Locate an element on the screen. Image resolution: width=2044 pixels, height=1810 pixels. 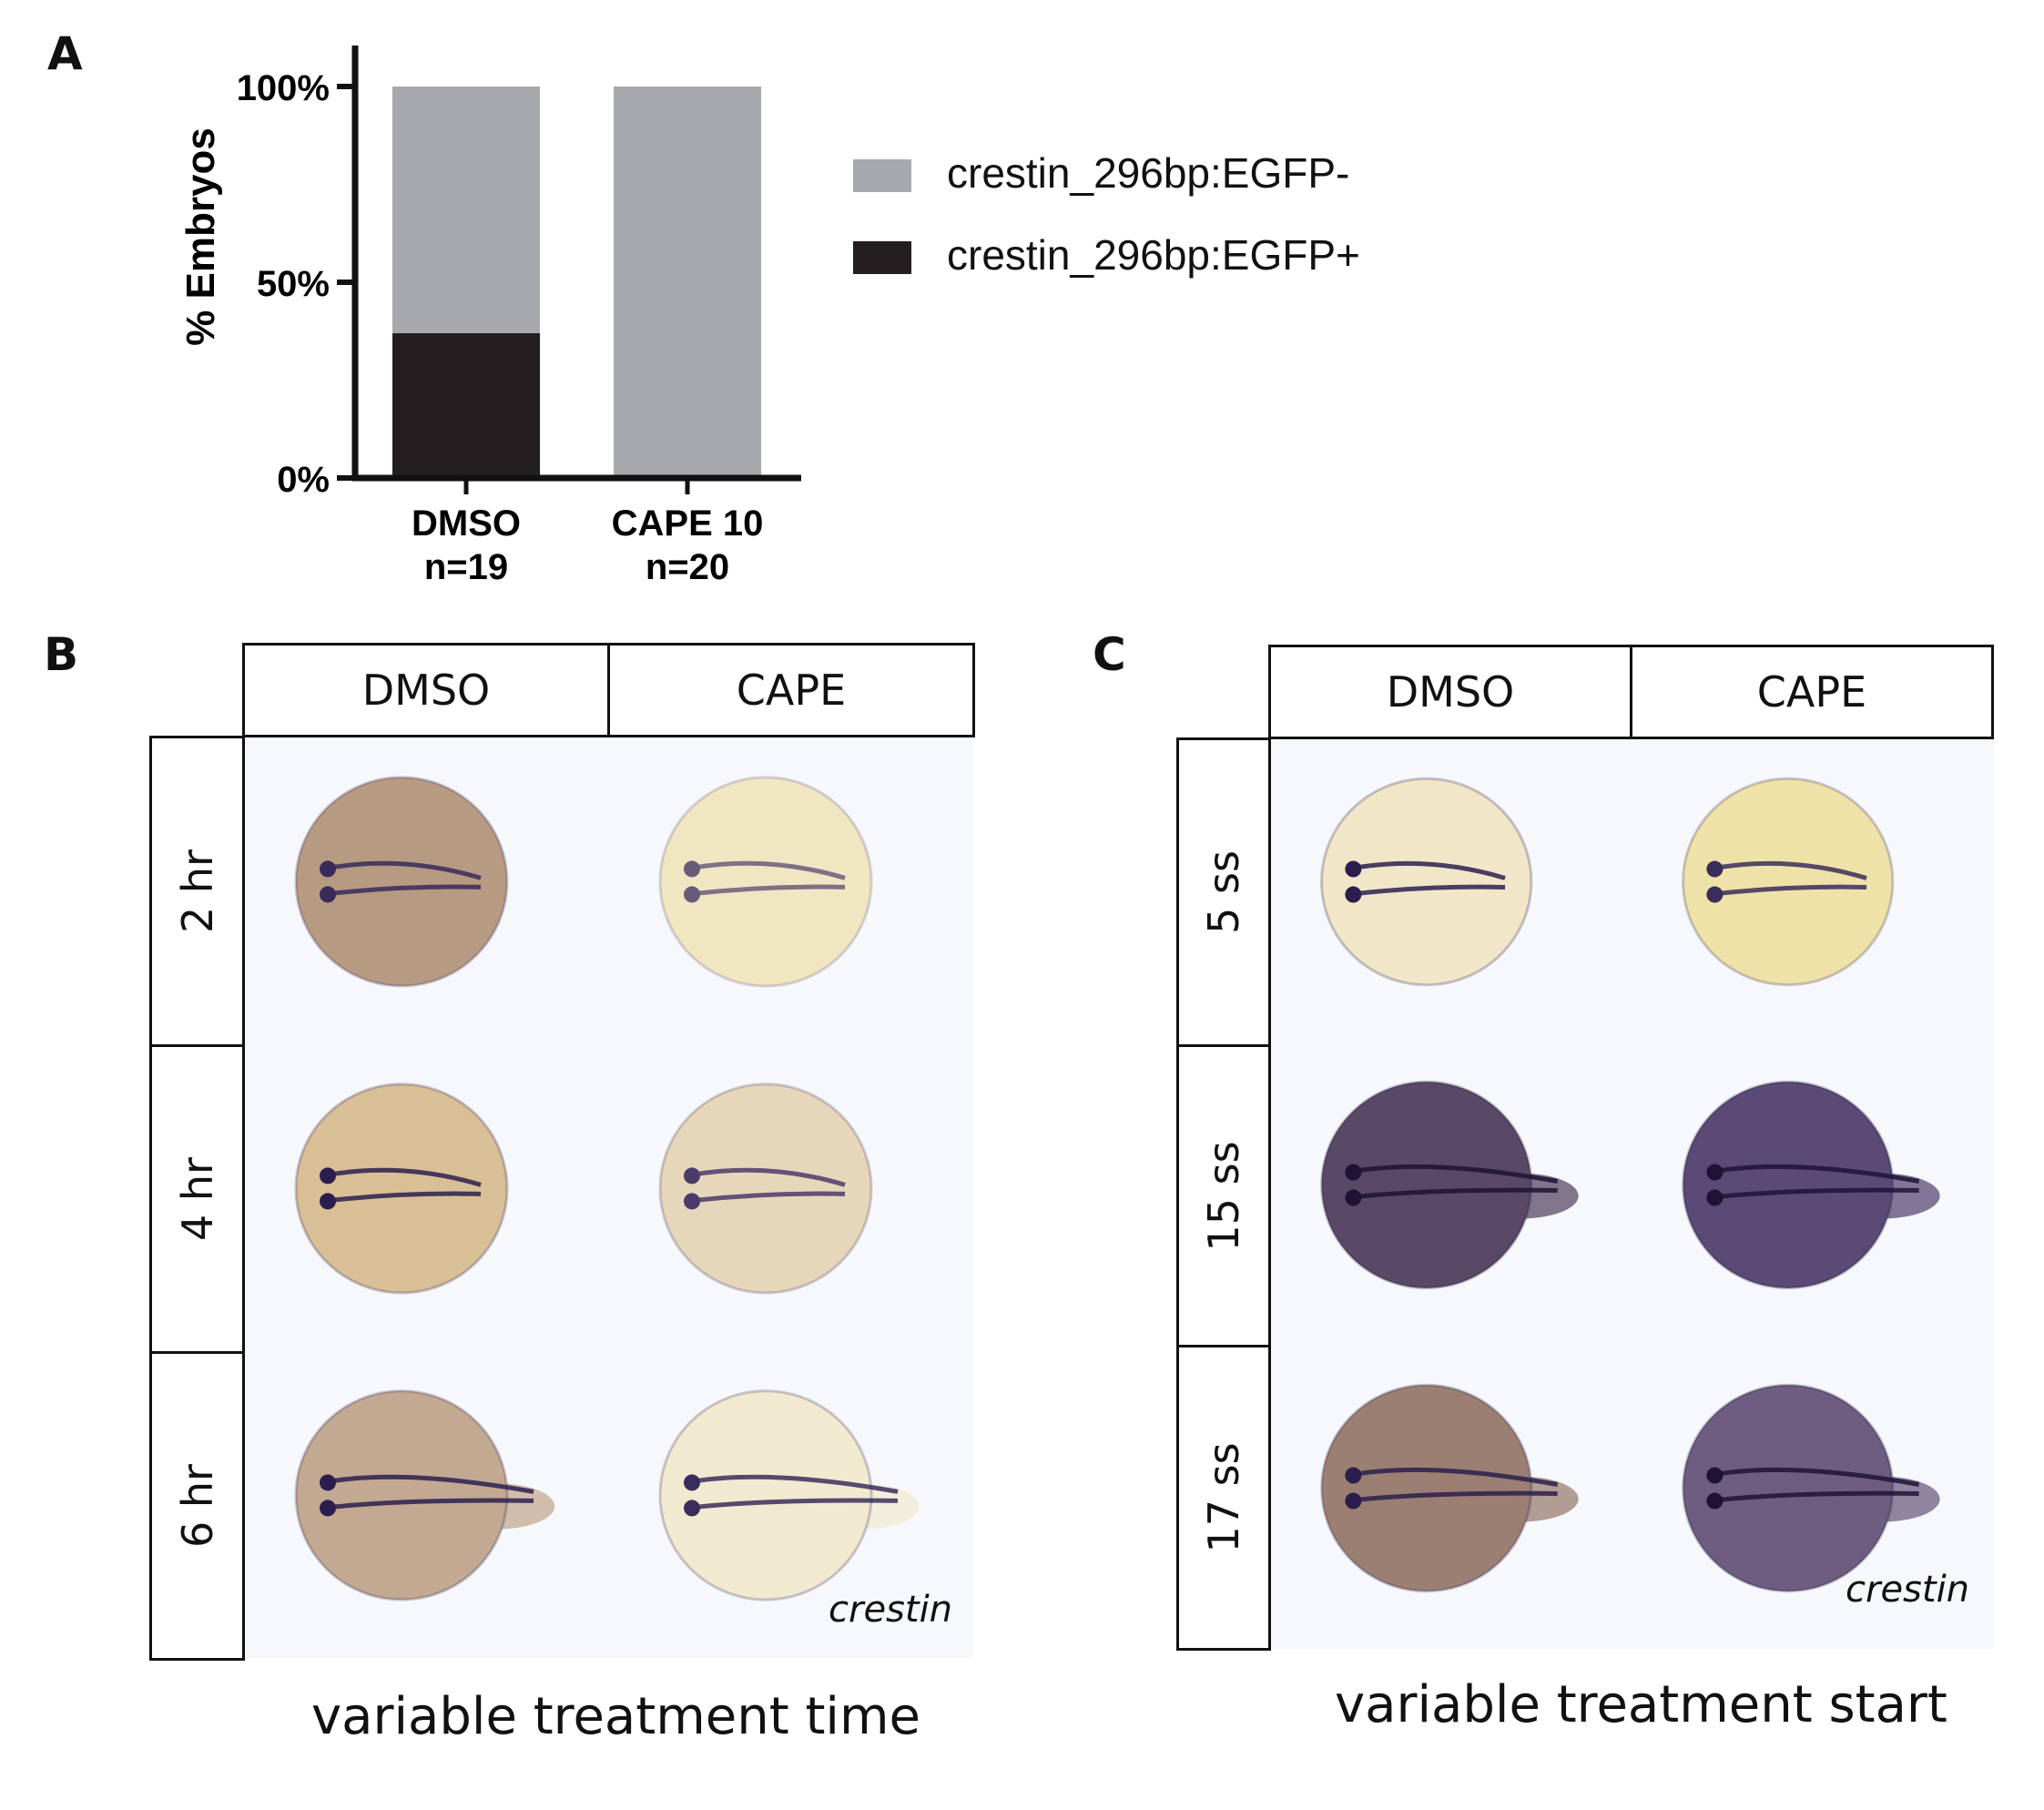
y-axis-label: % Embryos is located at coordinates (200, 236).